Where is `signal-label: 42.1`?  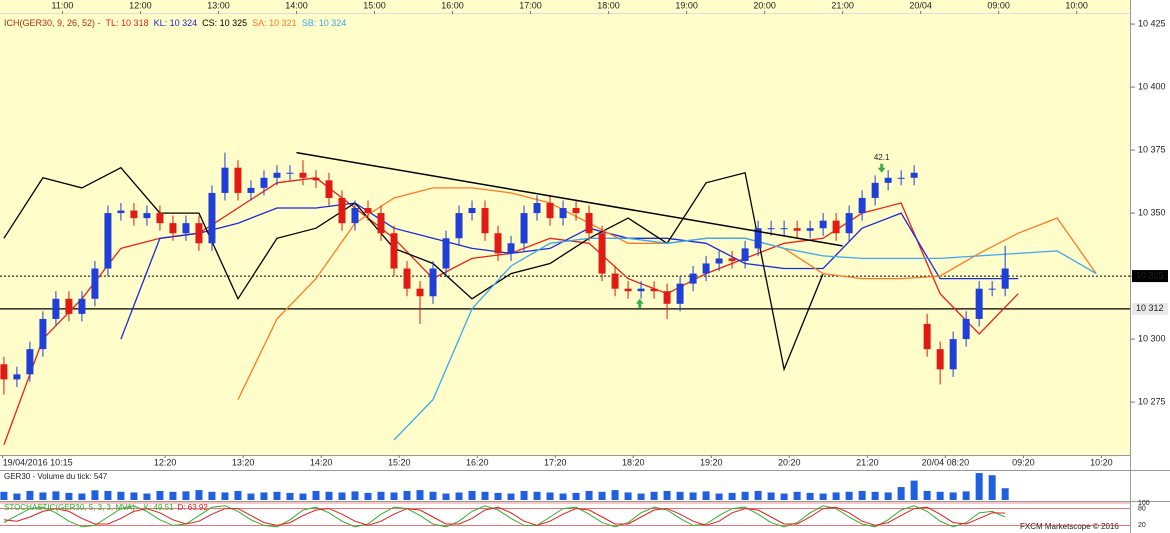
signal-label: 42.1 is located at coordinates (882, 157).